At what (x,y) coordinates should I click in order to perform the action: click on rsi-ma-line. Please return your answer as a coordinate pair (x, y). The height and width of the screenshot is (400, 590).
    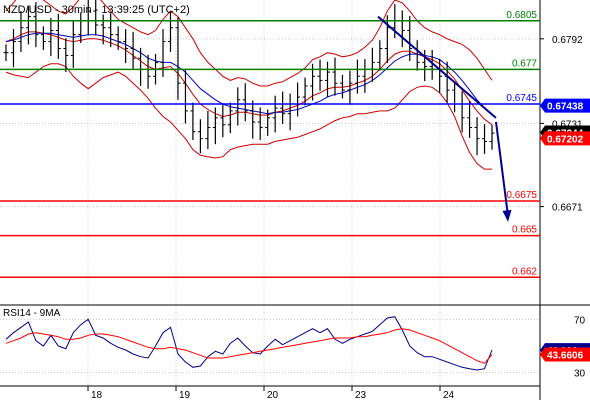
    Looking at the image, I should click on (249, 346).